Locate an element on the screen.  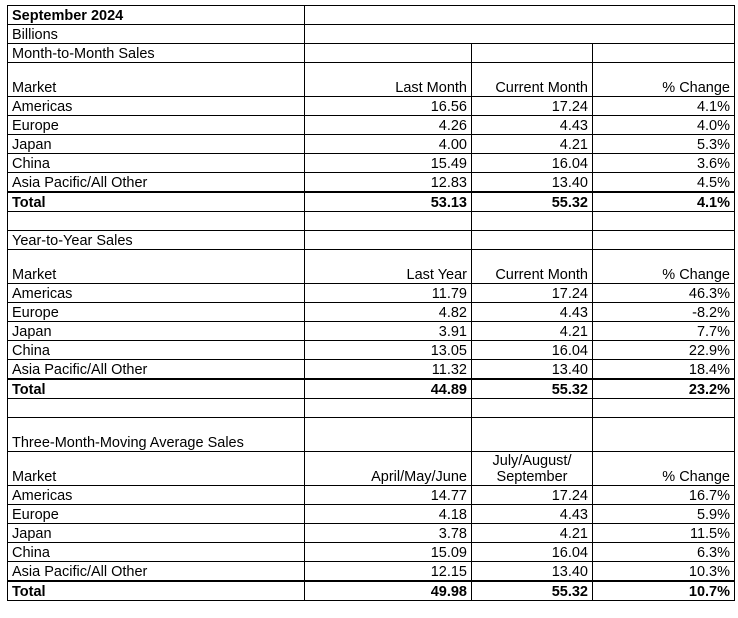
section-heading: Month-to-Month Sales is located at coordinates (156, 53).